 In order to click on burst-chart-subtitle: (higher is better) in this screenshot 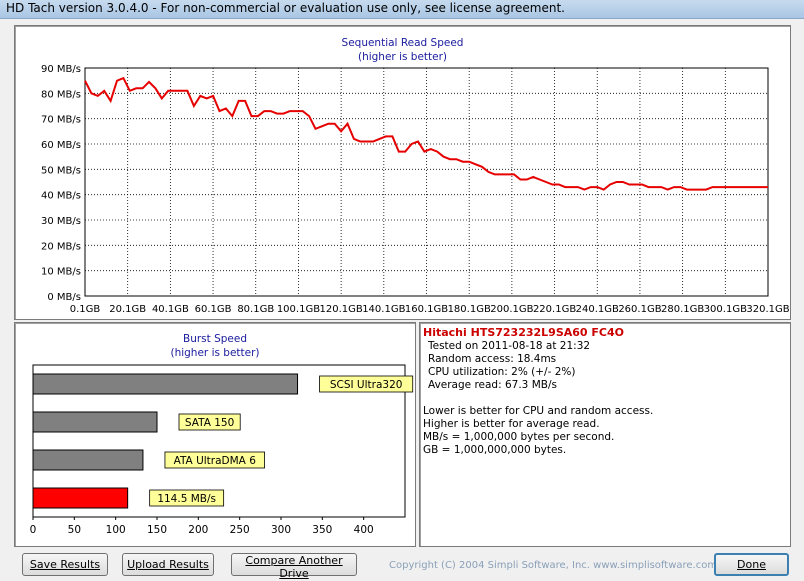, I will do `click(215, 353)`.